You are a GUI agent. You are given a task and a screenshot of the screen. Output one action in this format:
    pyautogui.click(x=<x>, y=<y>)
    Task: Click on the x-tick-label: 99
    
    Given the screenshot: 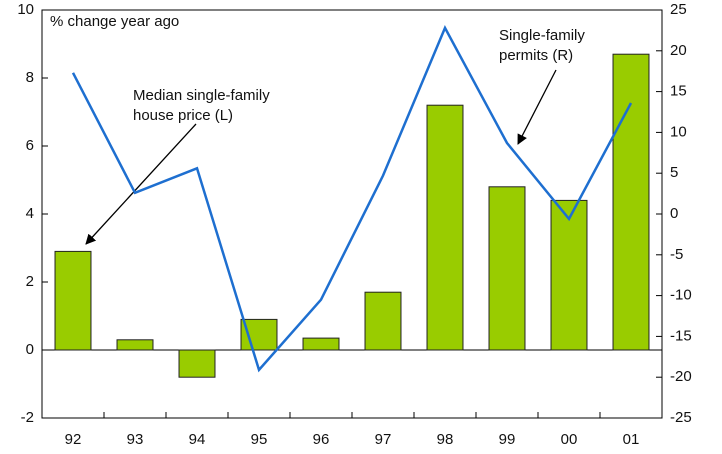 What is the action you would take?
    pyautogui.click(x=507, y=439)
    